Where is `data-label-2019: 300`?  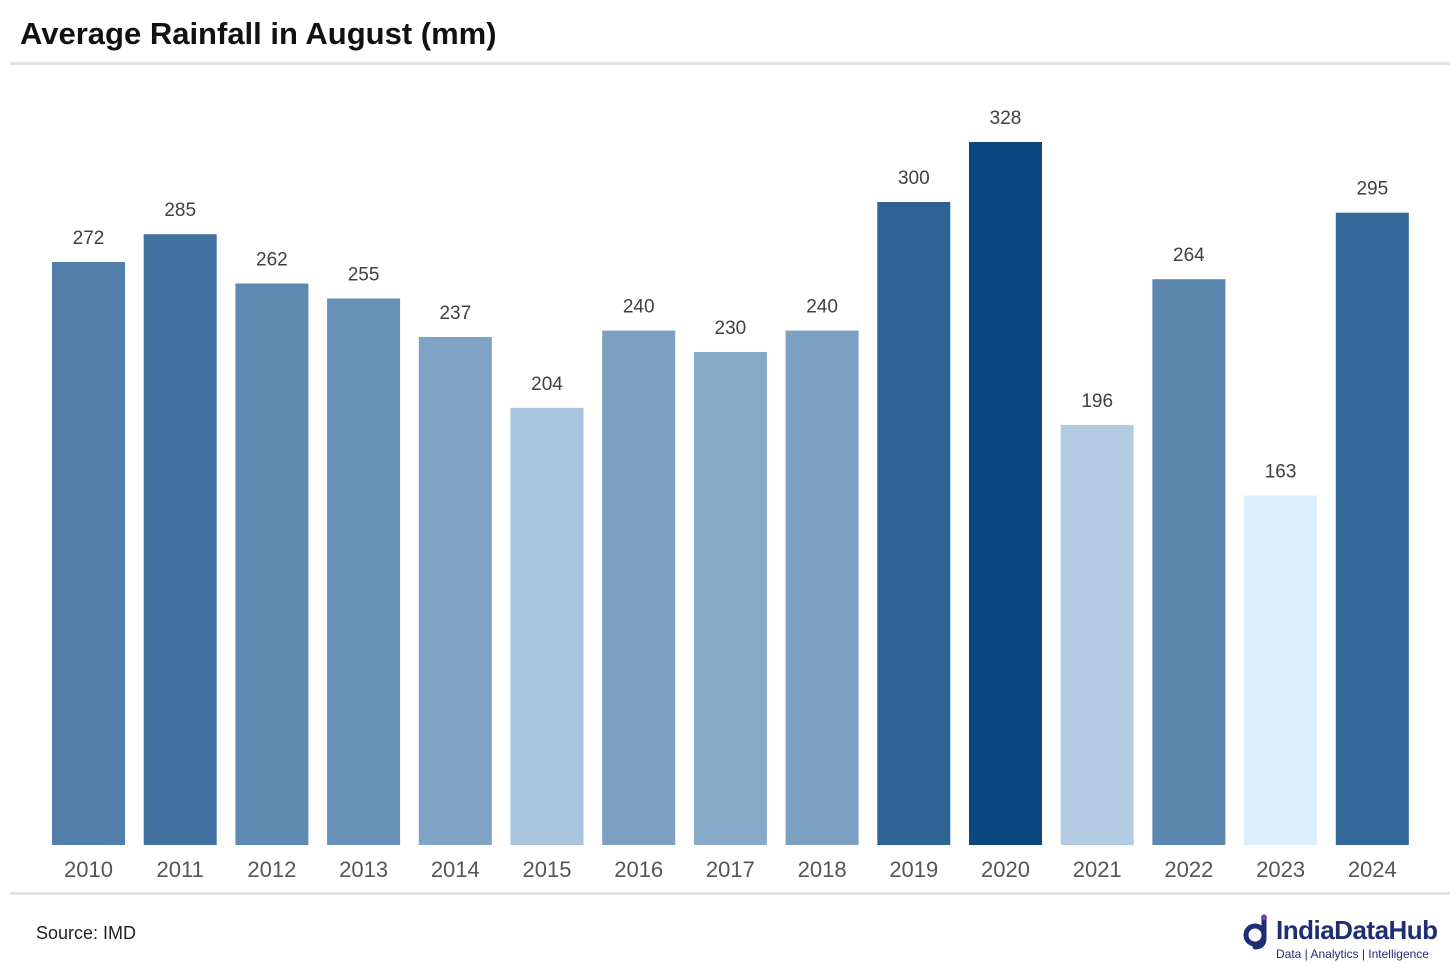 data-label-2019: 300 is located at coordinates (914, 178).